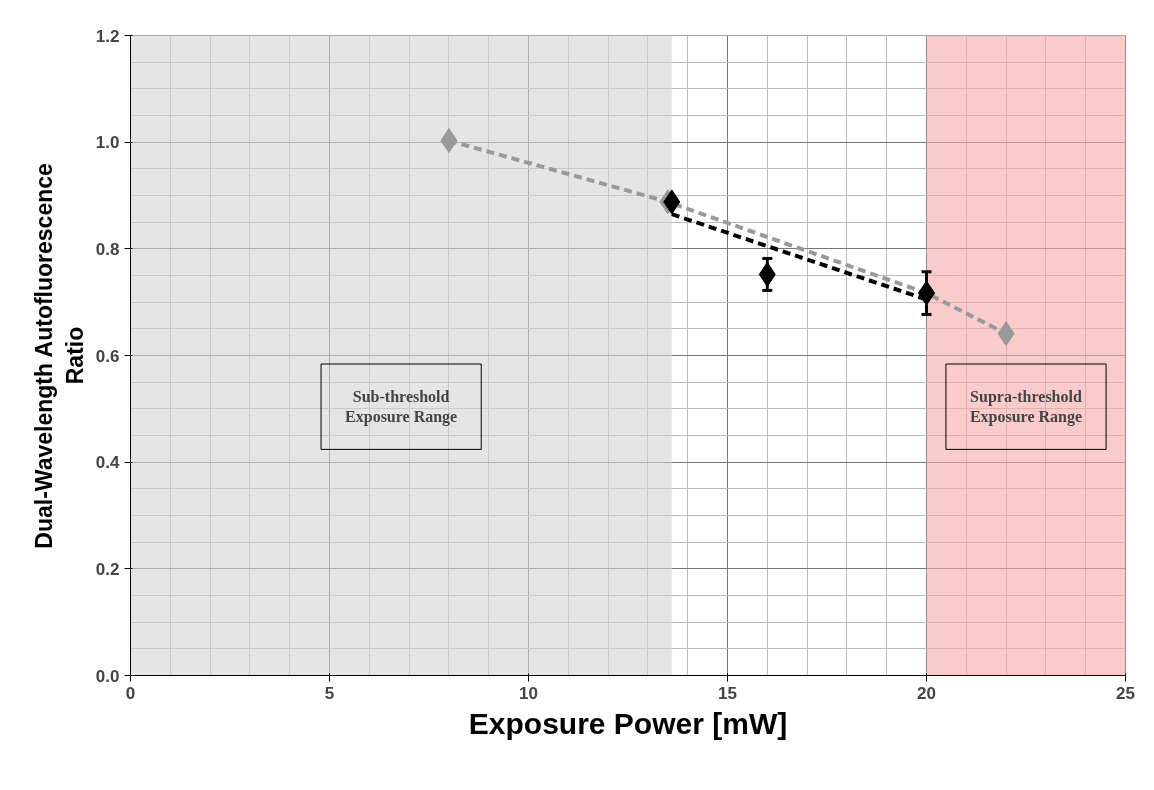  I want to click on x-tick-label: 20, so click(926, 693).